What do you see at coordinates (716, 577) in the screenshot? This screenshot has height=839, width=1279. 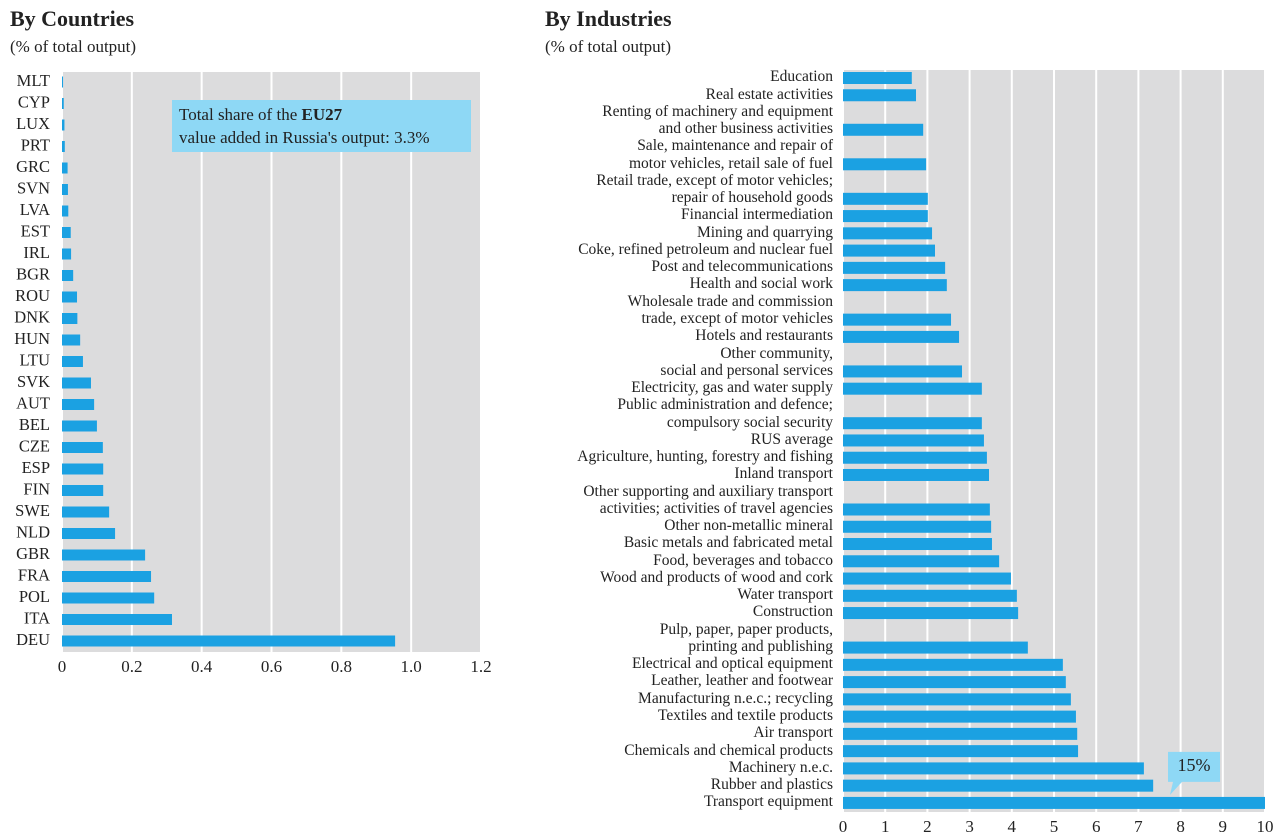 I see `y-tick-label: Wood and products of wood and cork` at bounding box center [716, 577].